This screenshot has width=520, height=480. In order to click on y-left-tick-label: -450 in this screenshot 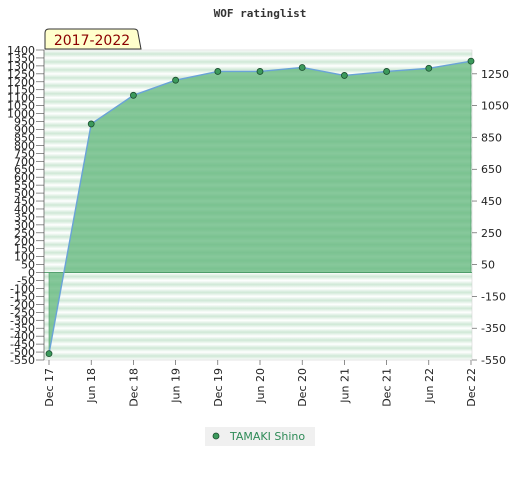, I will do `click(22, 344)`.